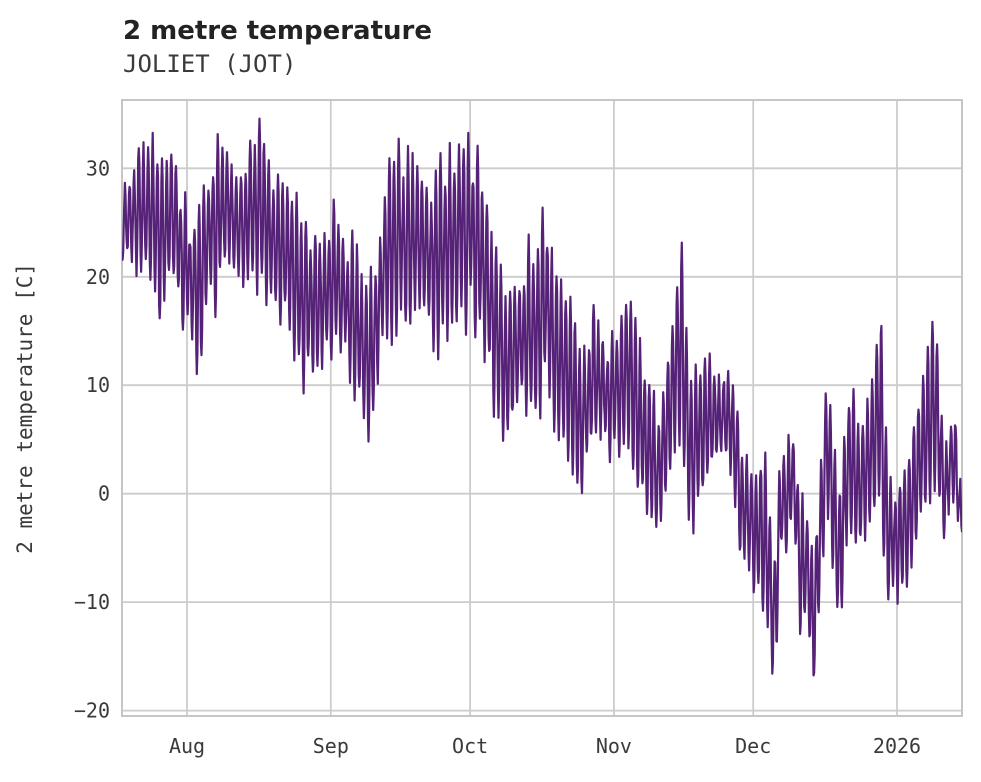 The width and height of the screenshot is (981, 782). I want to click on x-tick-label: 2026, so click(897, 746).